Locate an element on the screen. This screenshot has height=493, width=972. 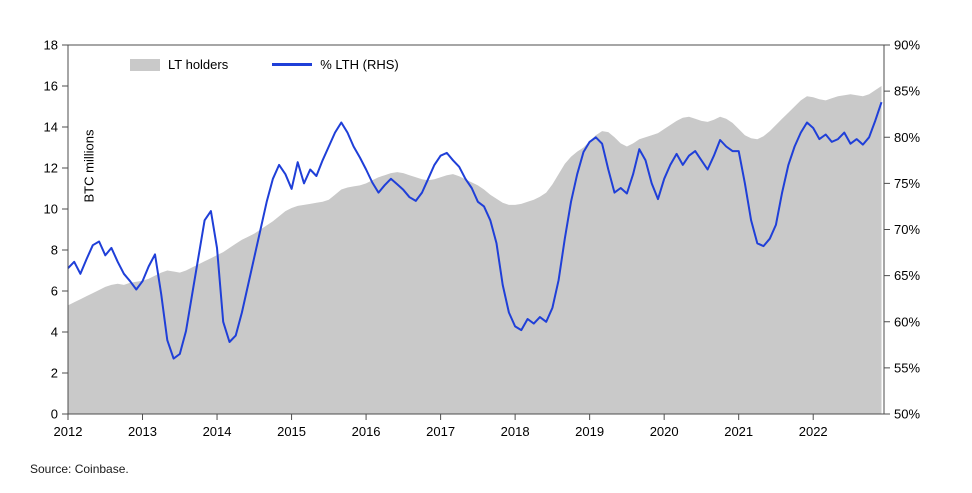
right-tick-label: 60% is located at coordinates (907, 321).